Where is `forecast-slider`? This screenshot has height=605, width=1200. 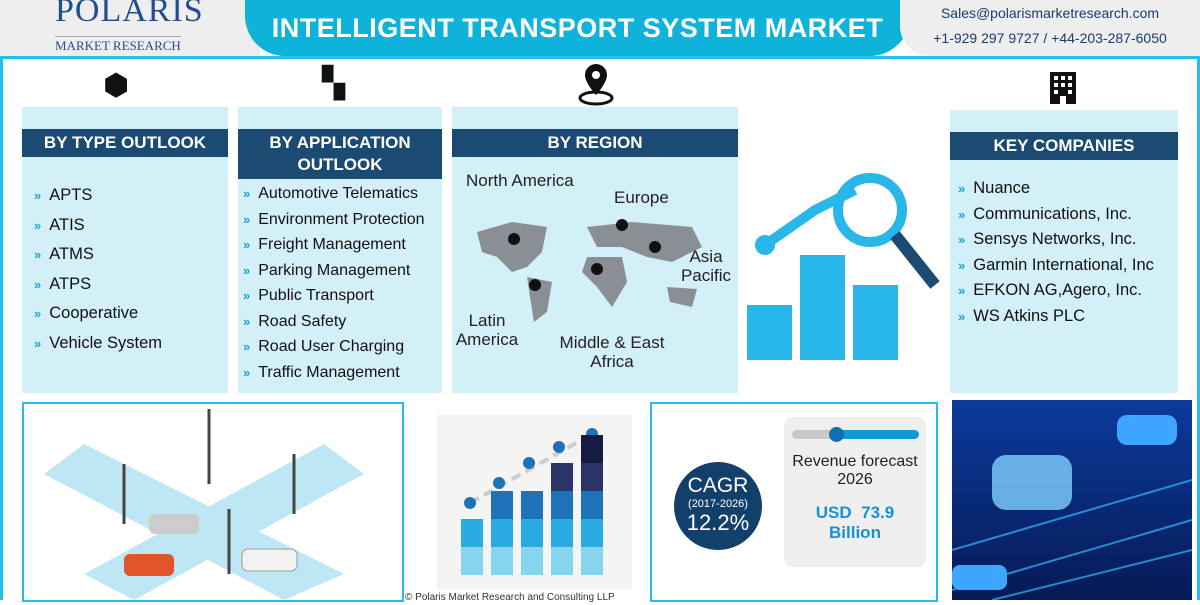 forecast-slider is located at coordinates (855, 434).